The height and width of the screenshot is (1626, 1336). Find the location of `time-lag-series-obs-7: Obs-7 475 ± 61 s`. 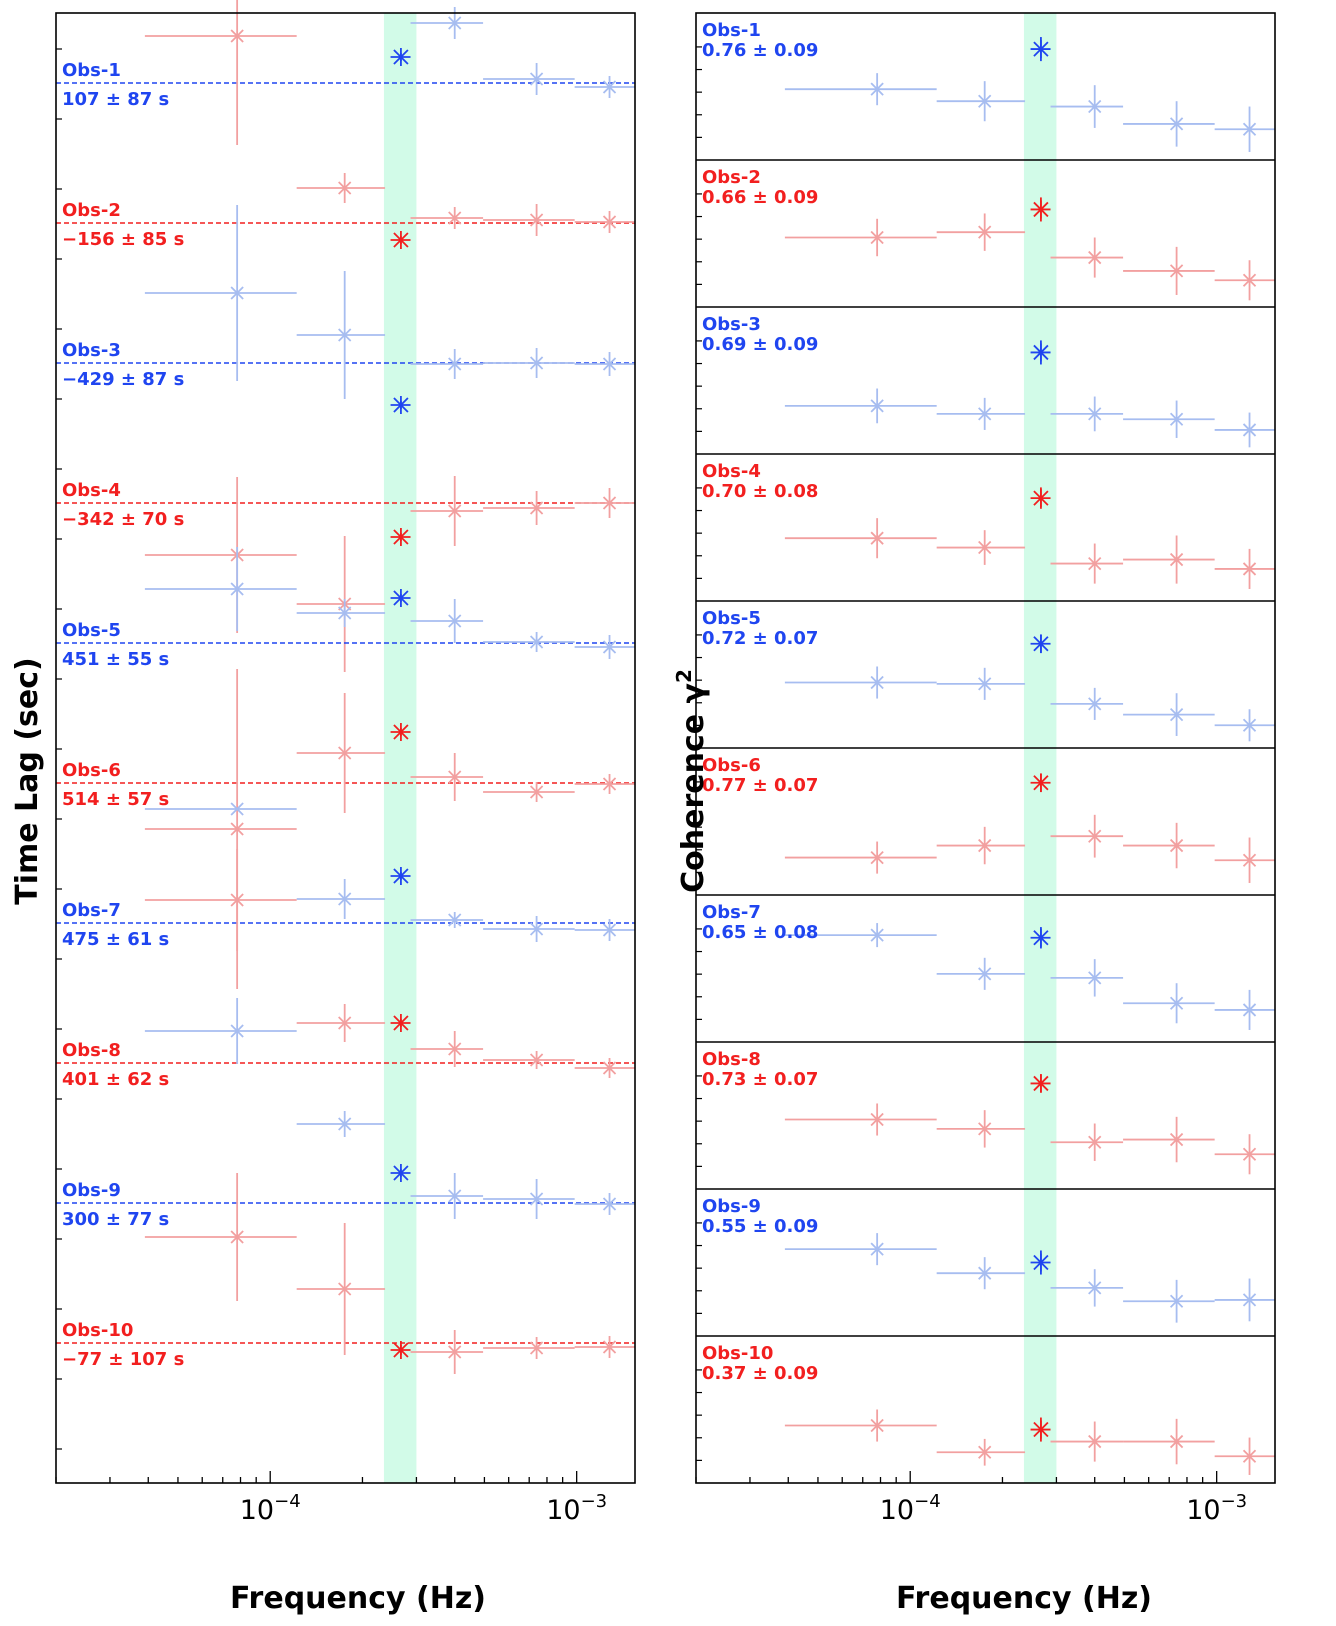

time-lag-series-obs-7: Obs-7 475 ± 61 s is located at coordinates (345, 876).